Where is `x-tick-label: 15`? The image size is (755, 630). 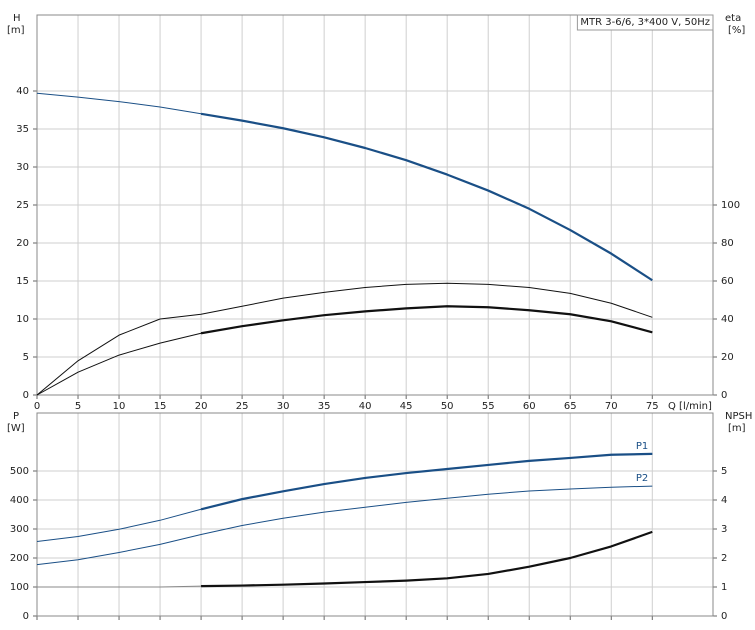 x-tick-label: 15 is located at coordinates (160, 406).